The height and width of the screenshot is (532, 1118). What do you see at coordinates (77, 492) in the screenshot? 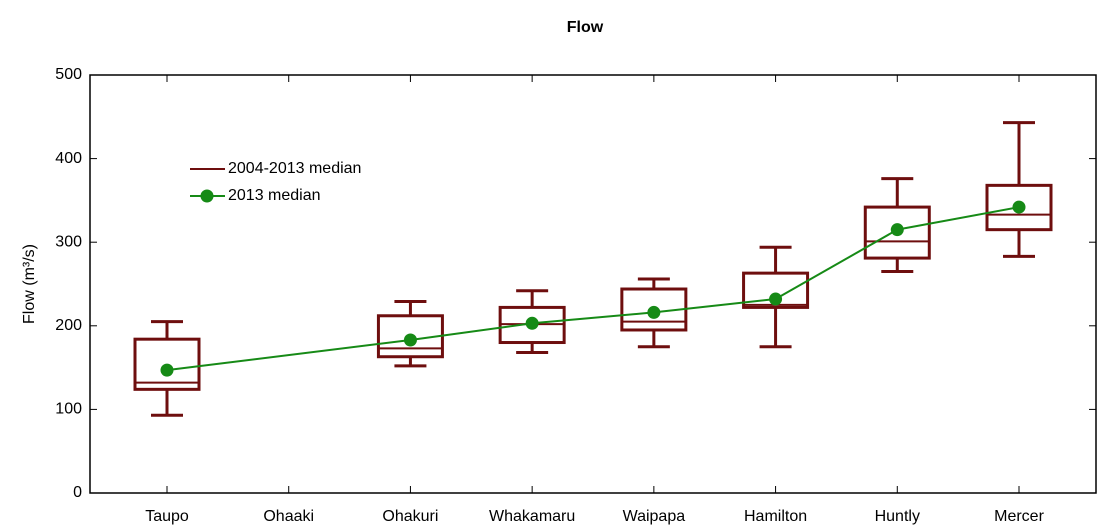
I see `y-tick-label: 0` at bounding box center [77, 492].